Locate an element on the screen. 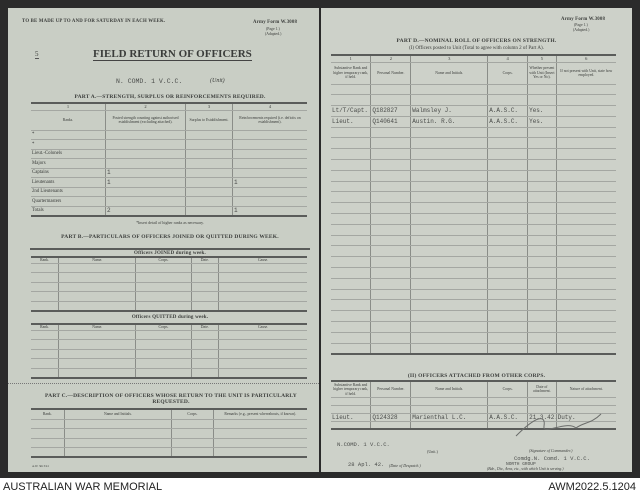  table-cell: Name. is located at coordinates (97, 260).